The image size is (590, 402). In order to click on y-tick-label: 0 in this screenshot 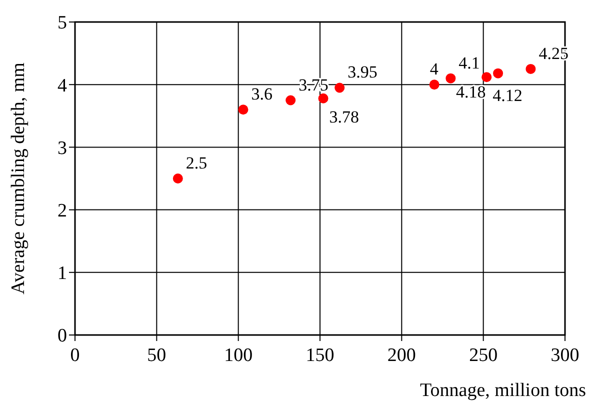, I will do `click(62, 336)`.